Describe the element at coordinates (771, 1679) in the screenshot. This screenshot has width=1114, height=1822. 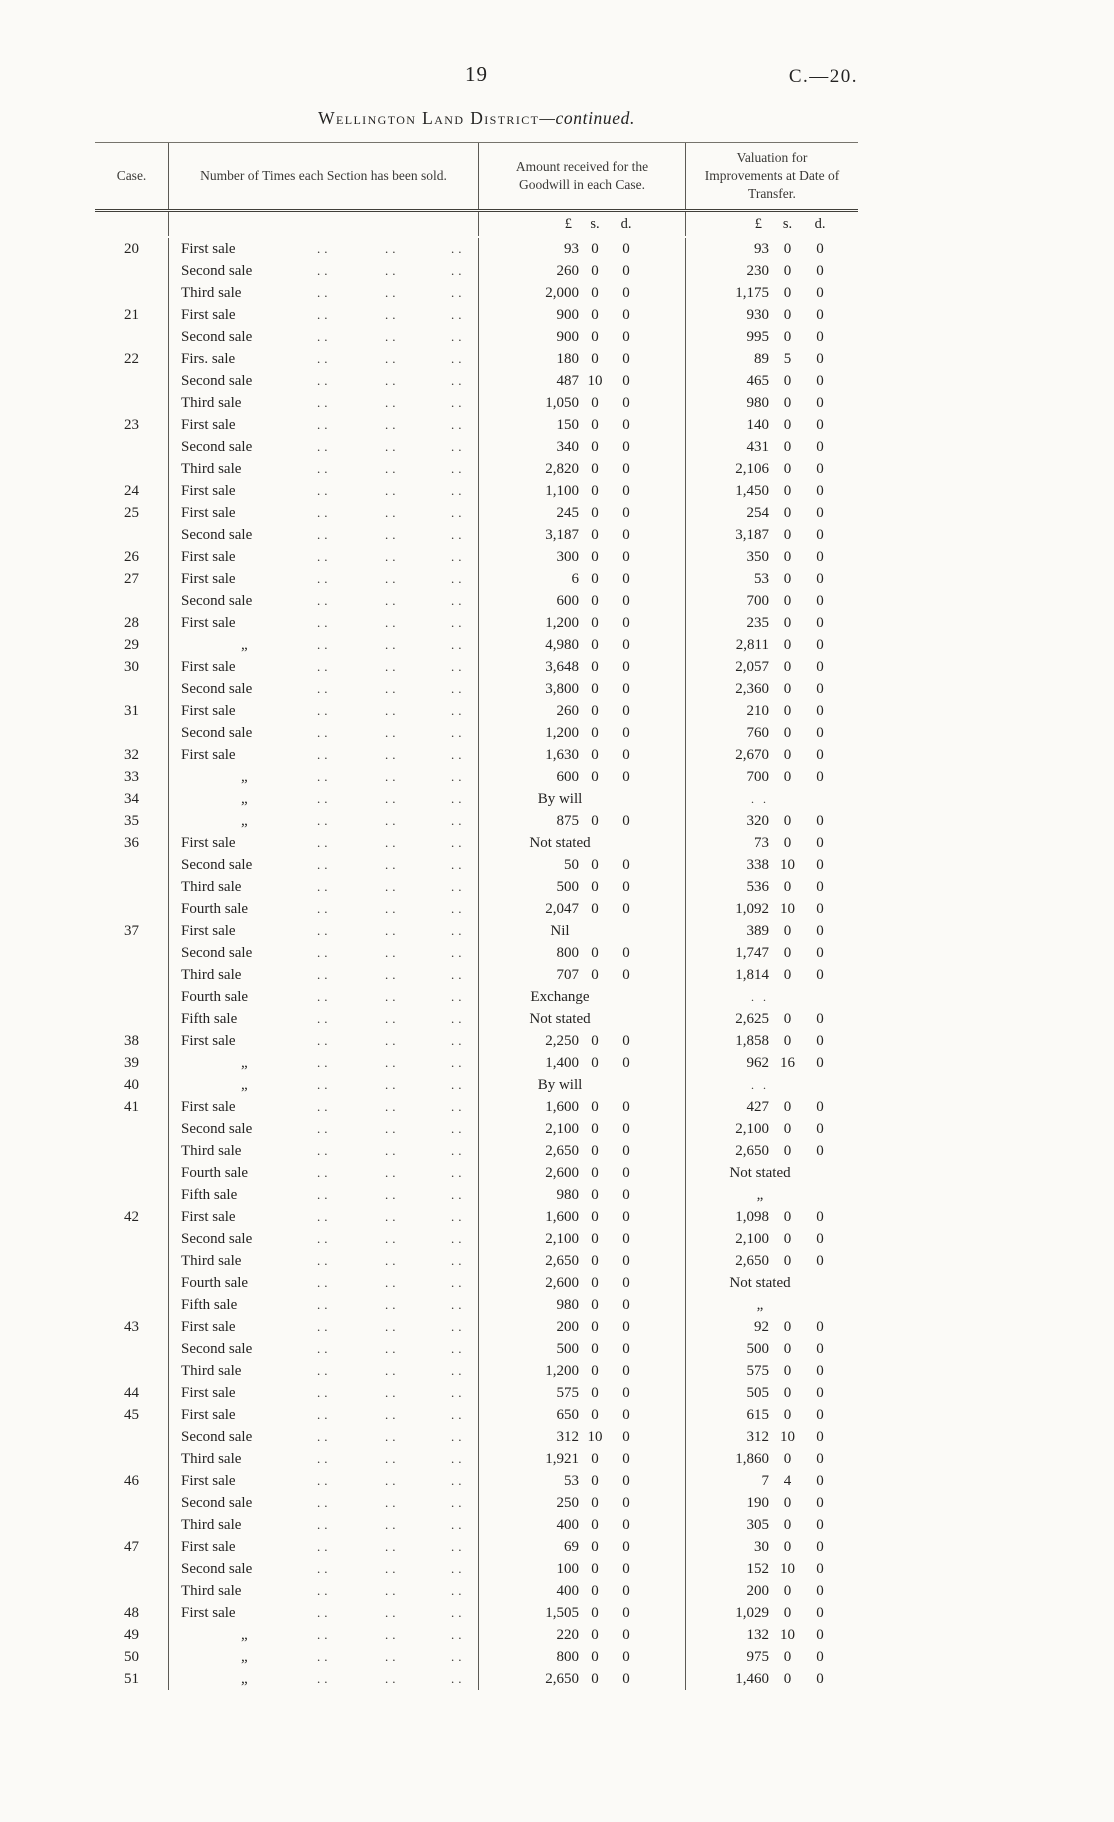
I see `valuation-cell: 1,460 0 0` at that location.